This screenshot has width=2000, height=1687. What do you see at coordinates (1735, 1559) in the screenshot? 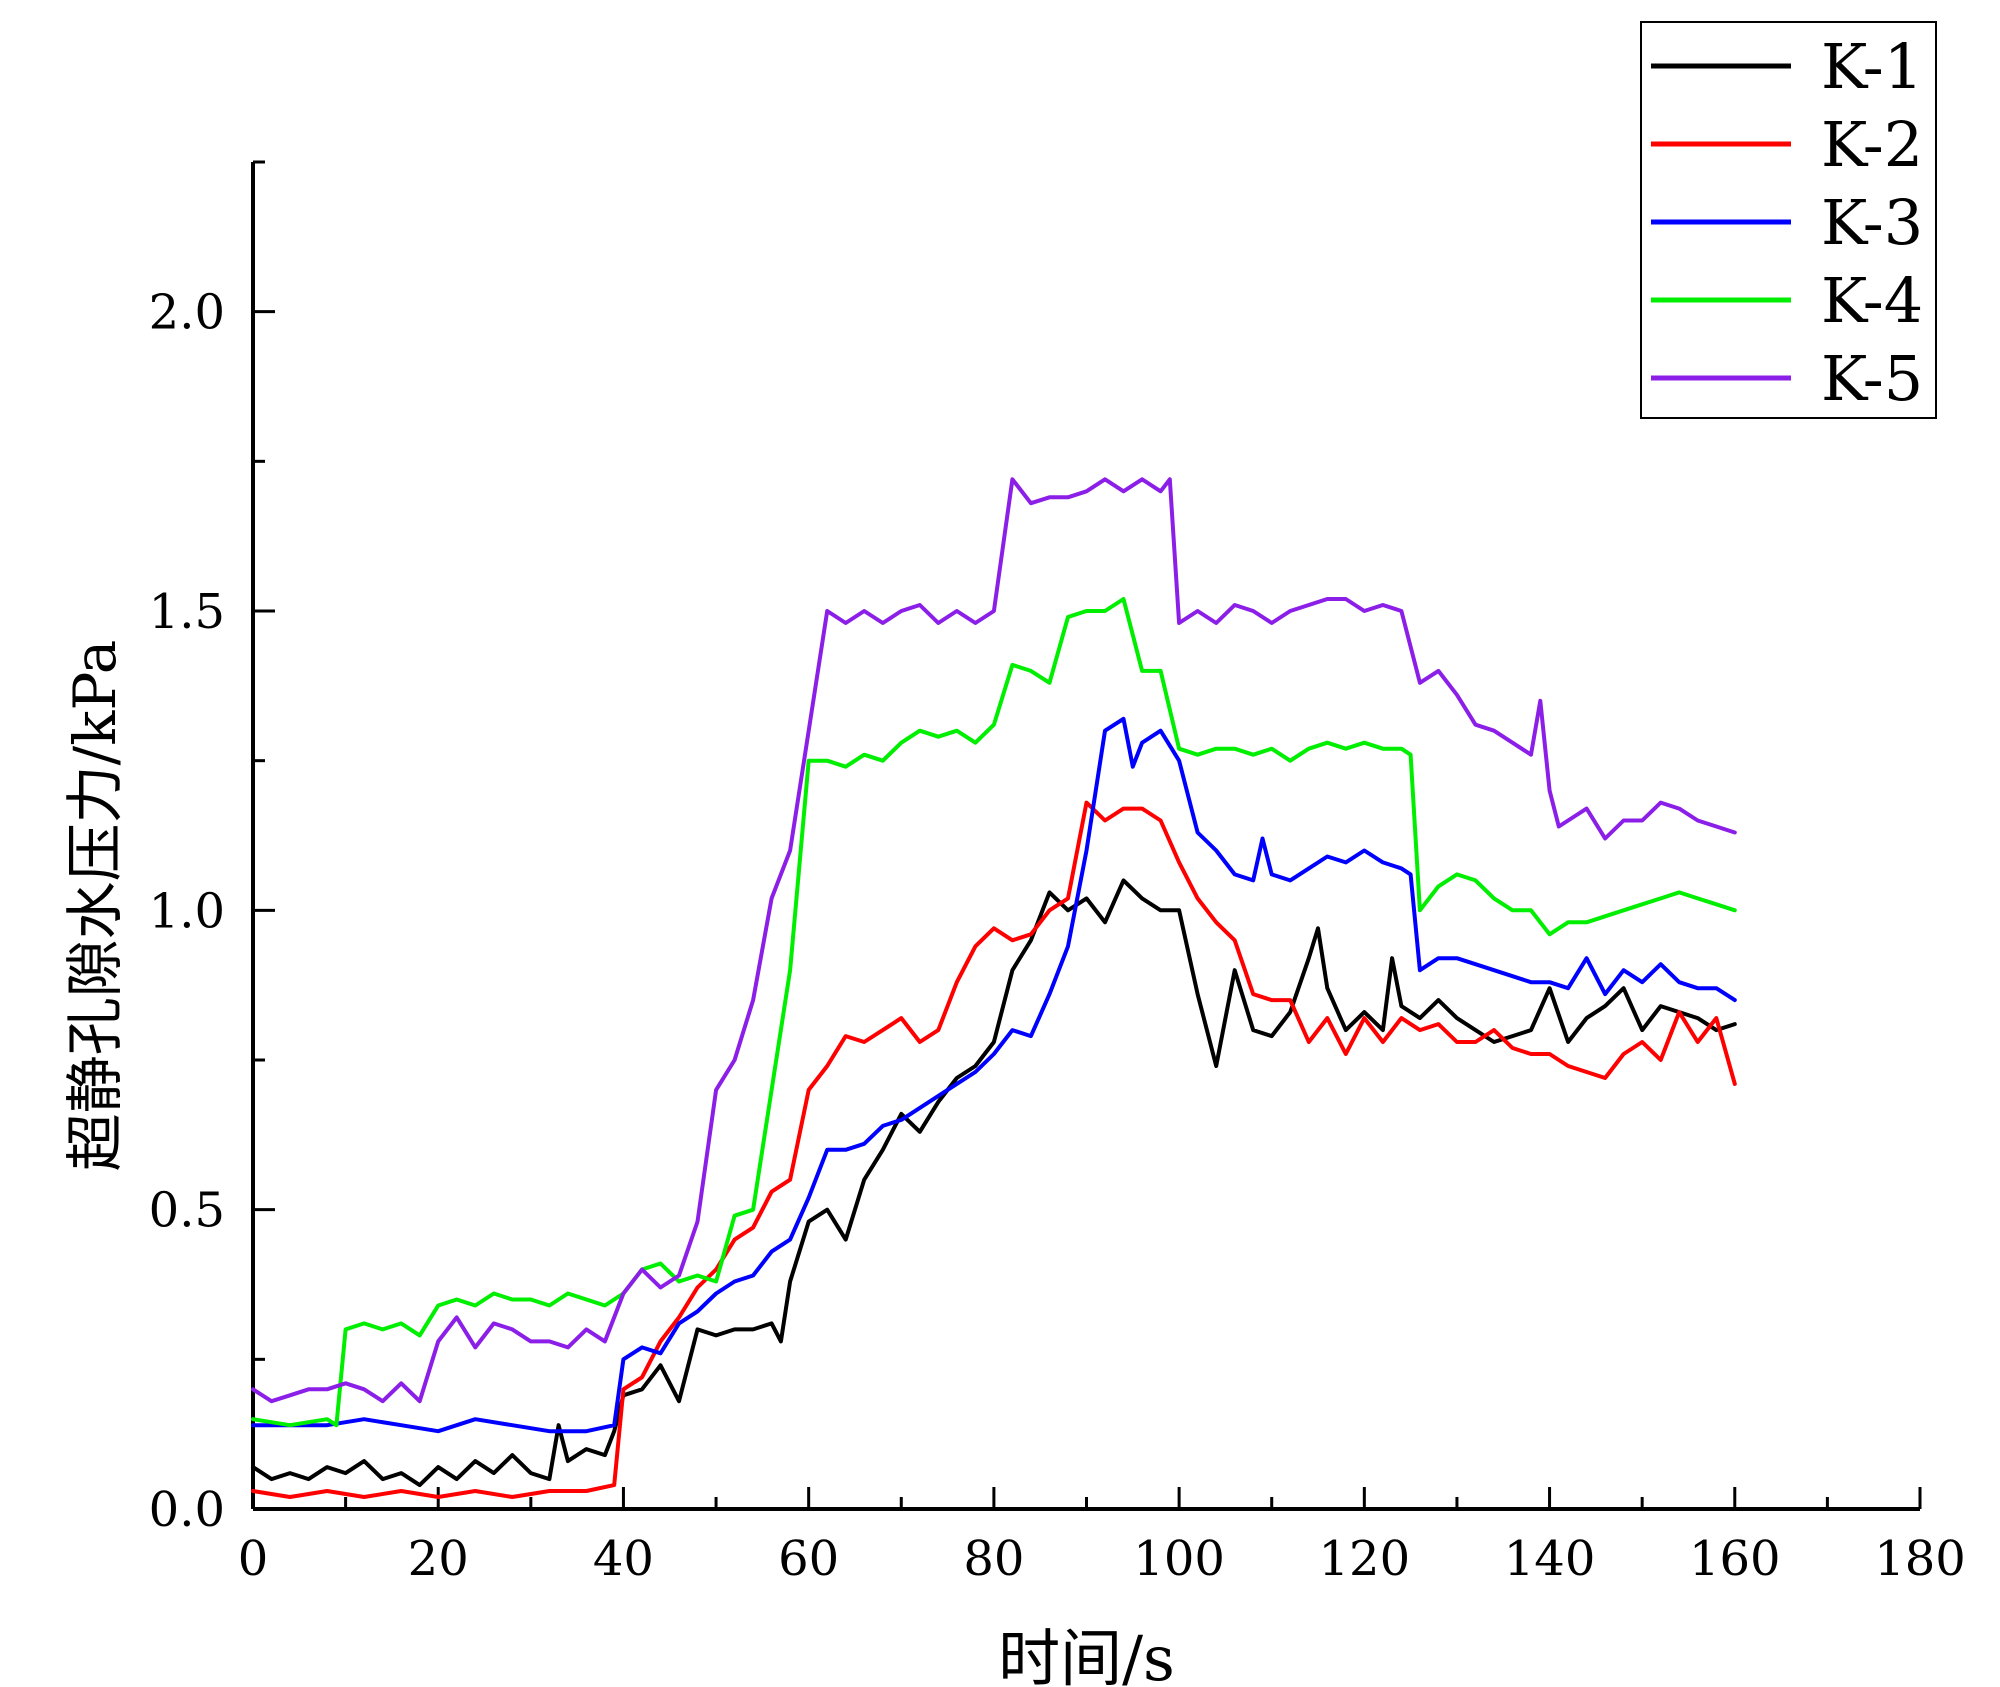
I see `x-tick-label: 160` at bounding box center [1735, 1559].